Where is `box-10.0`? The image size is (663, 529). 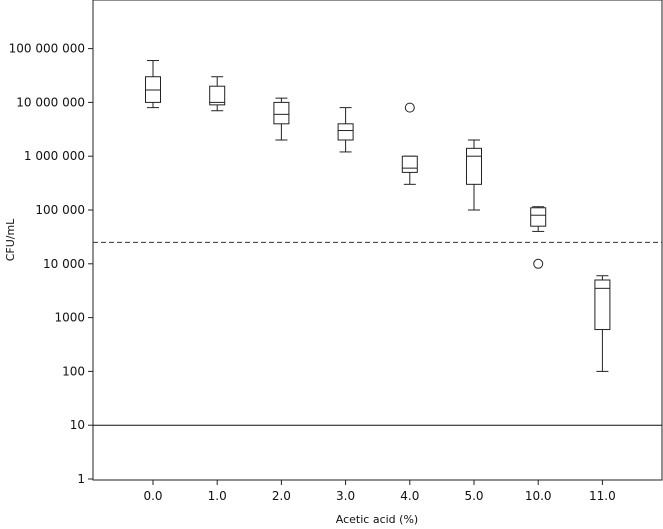
box-10.0 is located at coordinates (538, 237).